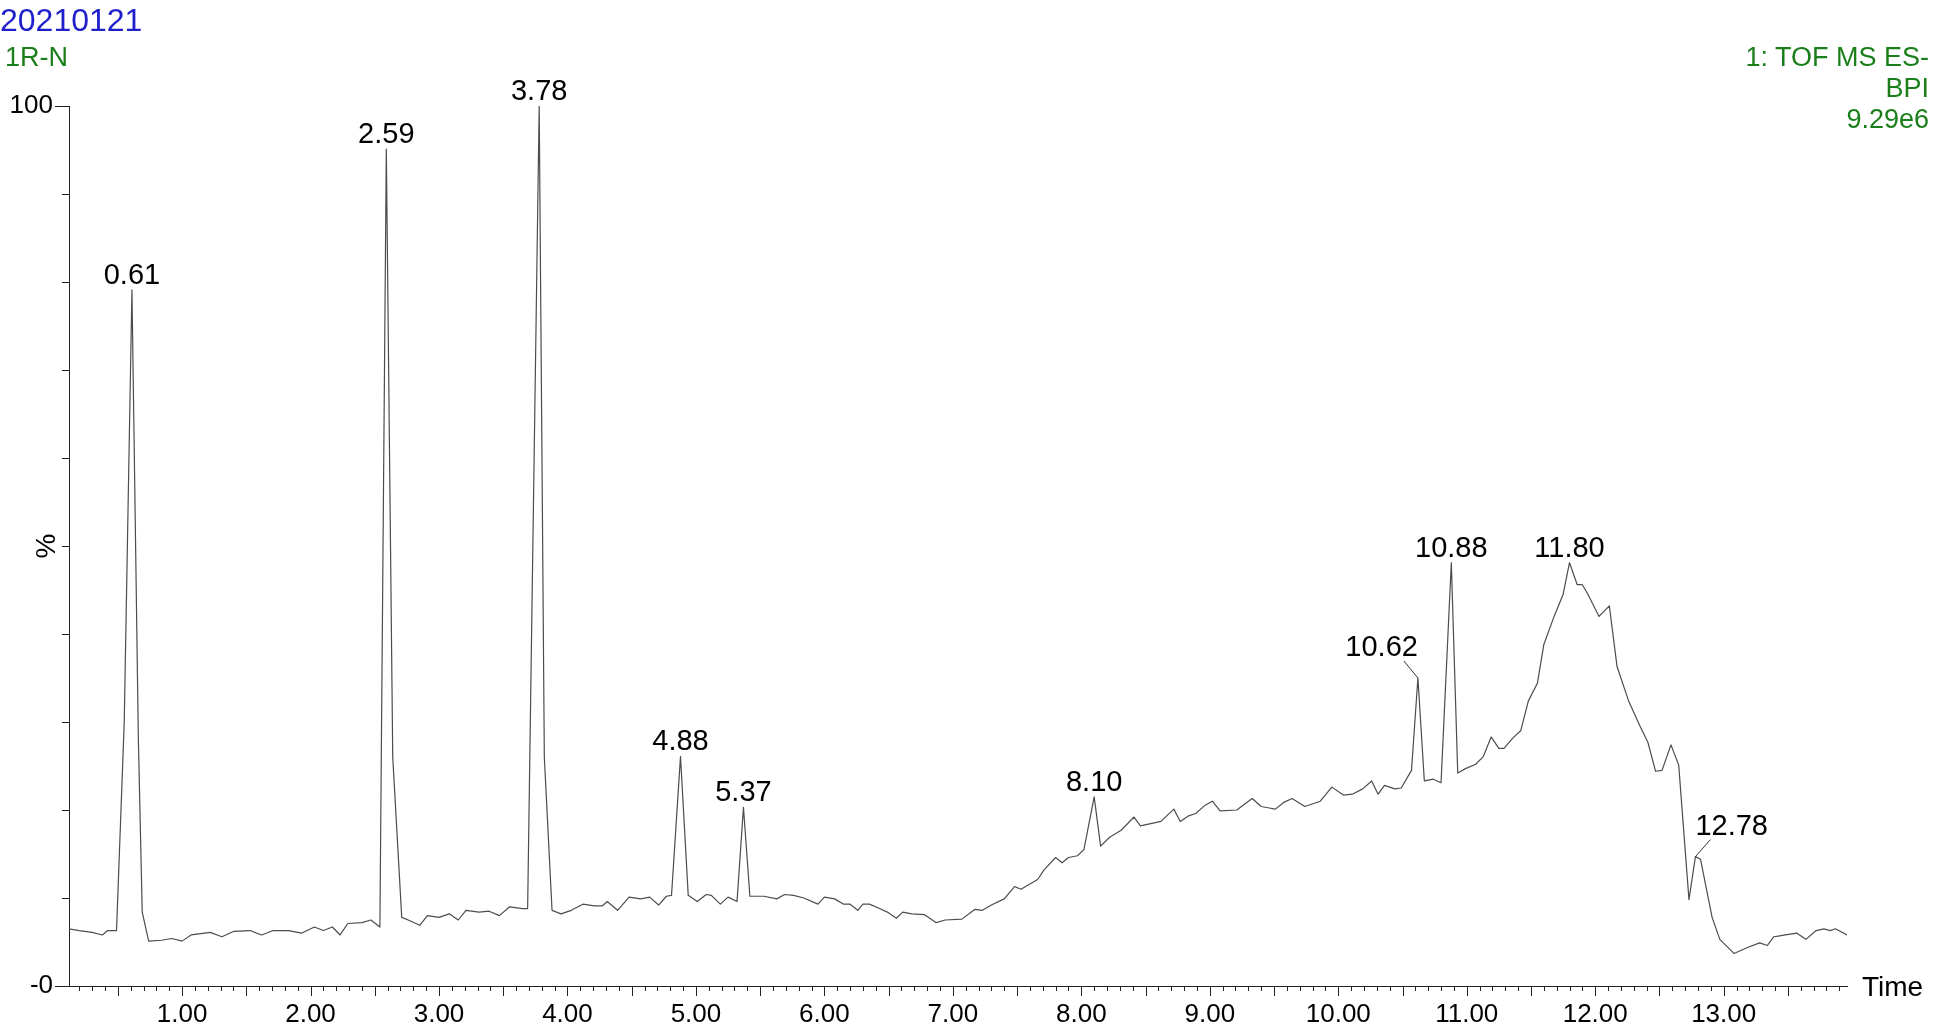 The height and width of the screenshot is (1030, 1937). Describe the element at coordinates (1210, 1012) in the screenshot. I see `x-tick-label: 9.00` at that location.